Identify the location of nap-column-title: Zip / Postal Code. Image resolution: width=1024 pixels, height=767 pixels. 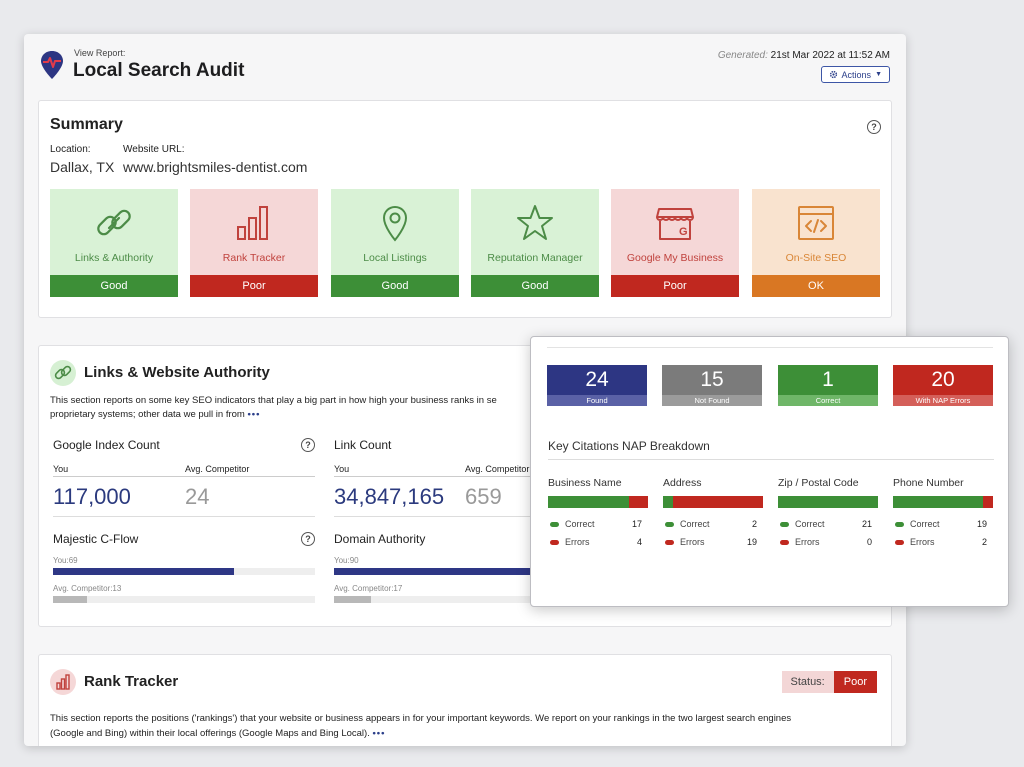
(818, 483).